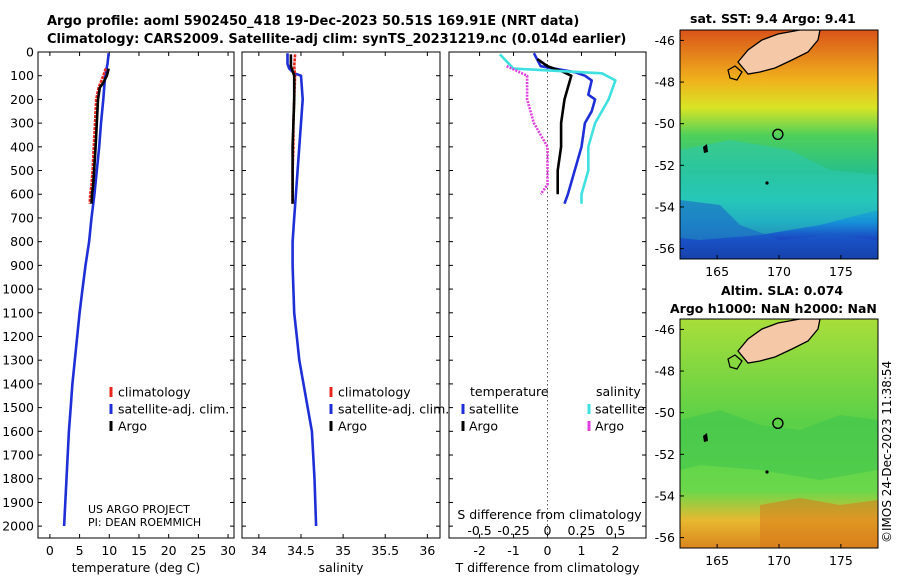  Describe the element at coordinates (549, 514) in the screenshot. I see `salinity-axis-label: S difference from climatology` at that location.